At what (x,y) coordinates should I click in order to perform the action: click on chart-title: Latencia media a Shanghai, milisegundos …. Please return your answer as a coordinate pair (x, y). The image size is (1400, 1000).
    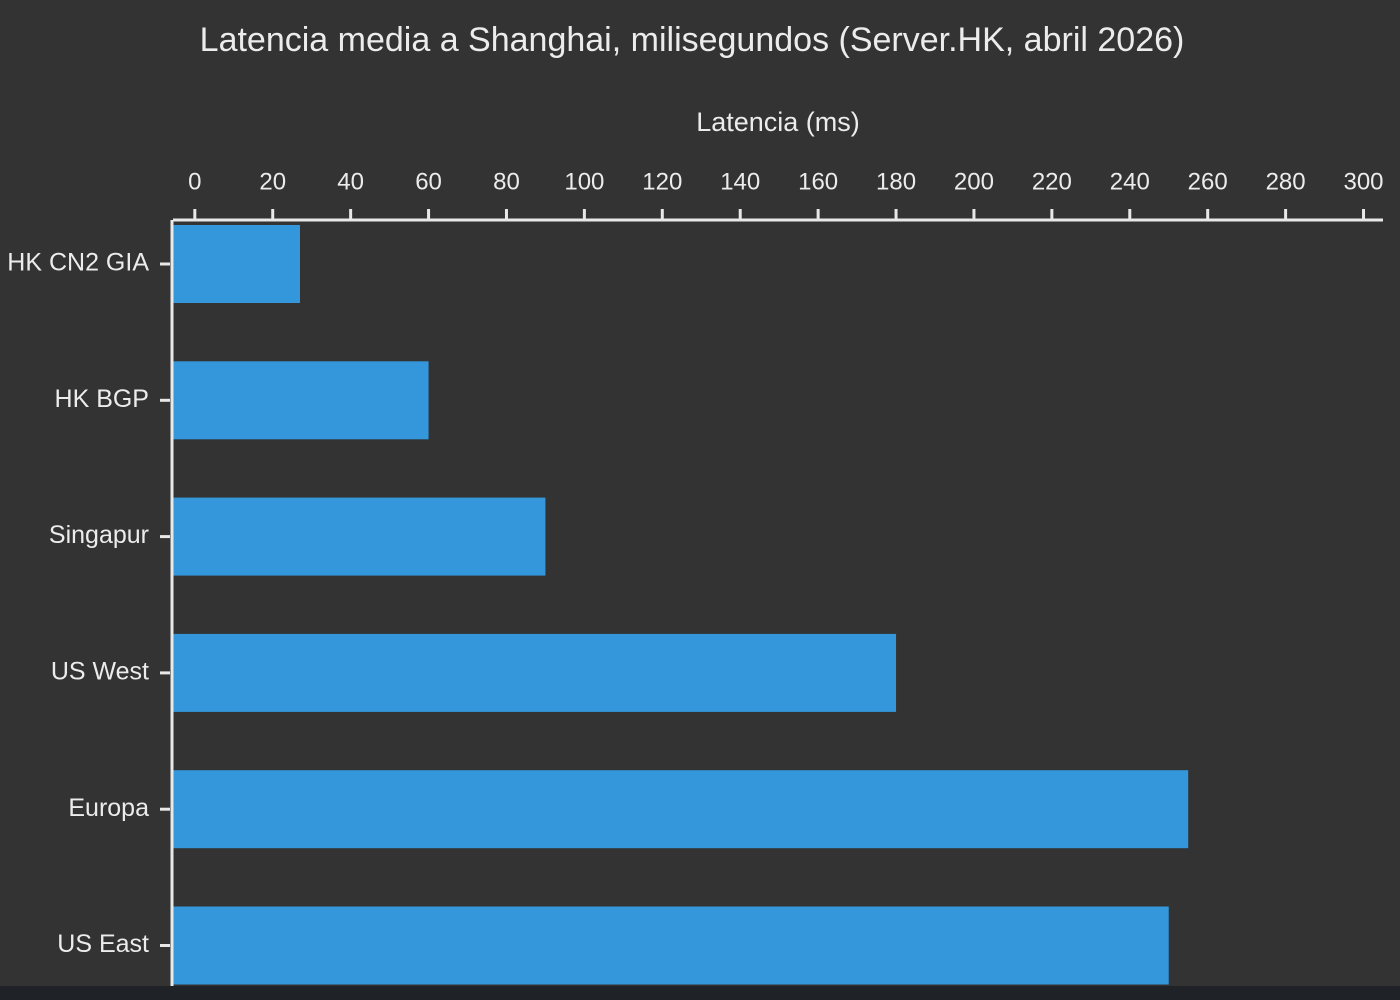
    Looking at the image, I should click on (692, 40).